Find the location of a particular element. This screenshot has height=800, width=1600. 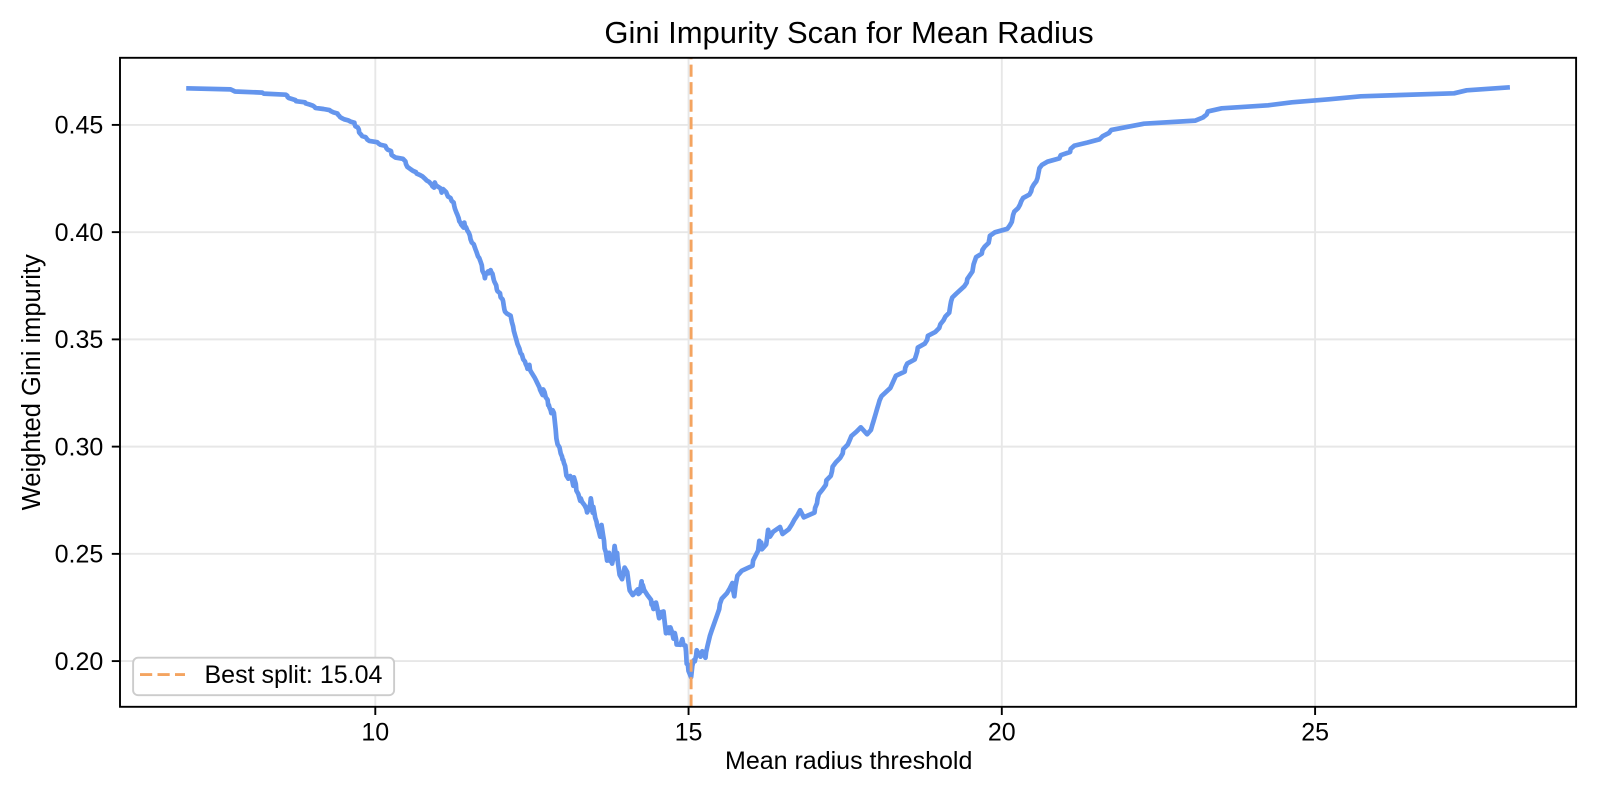

svg-text: 20 is located at coordinates (1002, 732).